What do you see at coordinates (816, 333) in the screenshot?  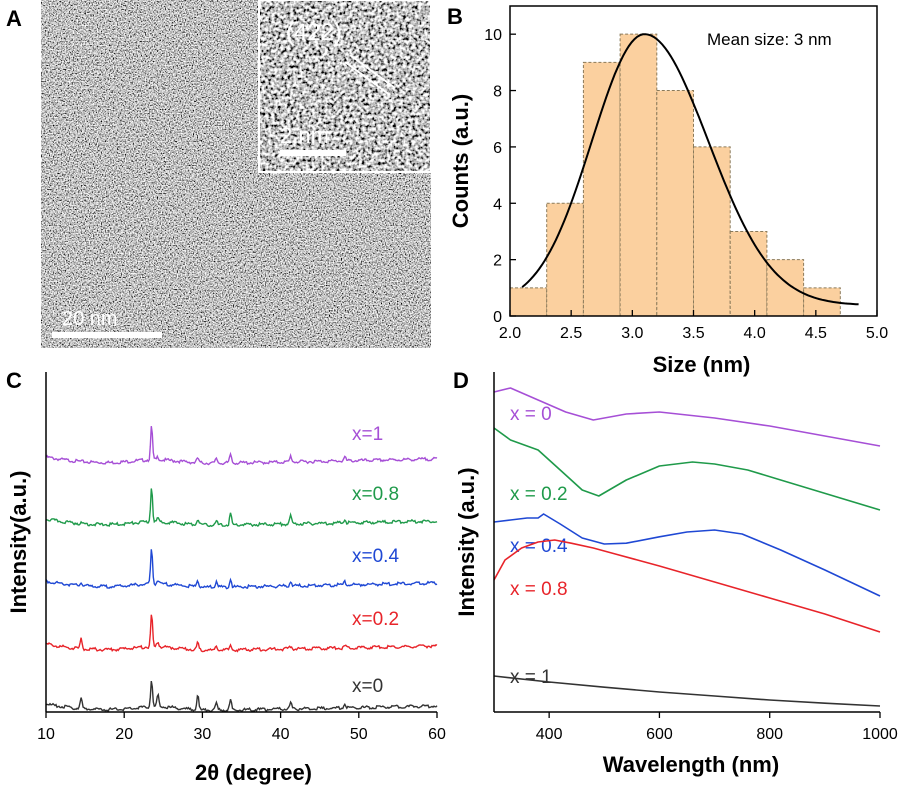 I see `x-tick-label: 4.5` at bounding box center [816, 333].